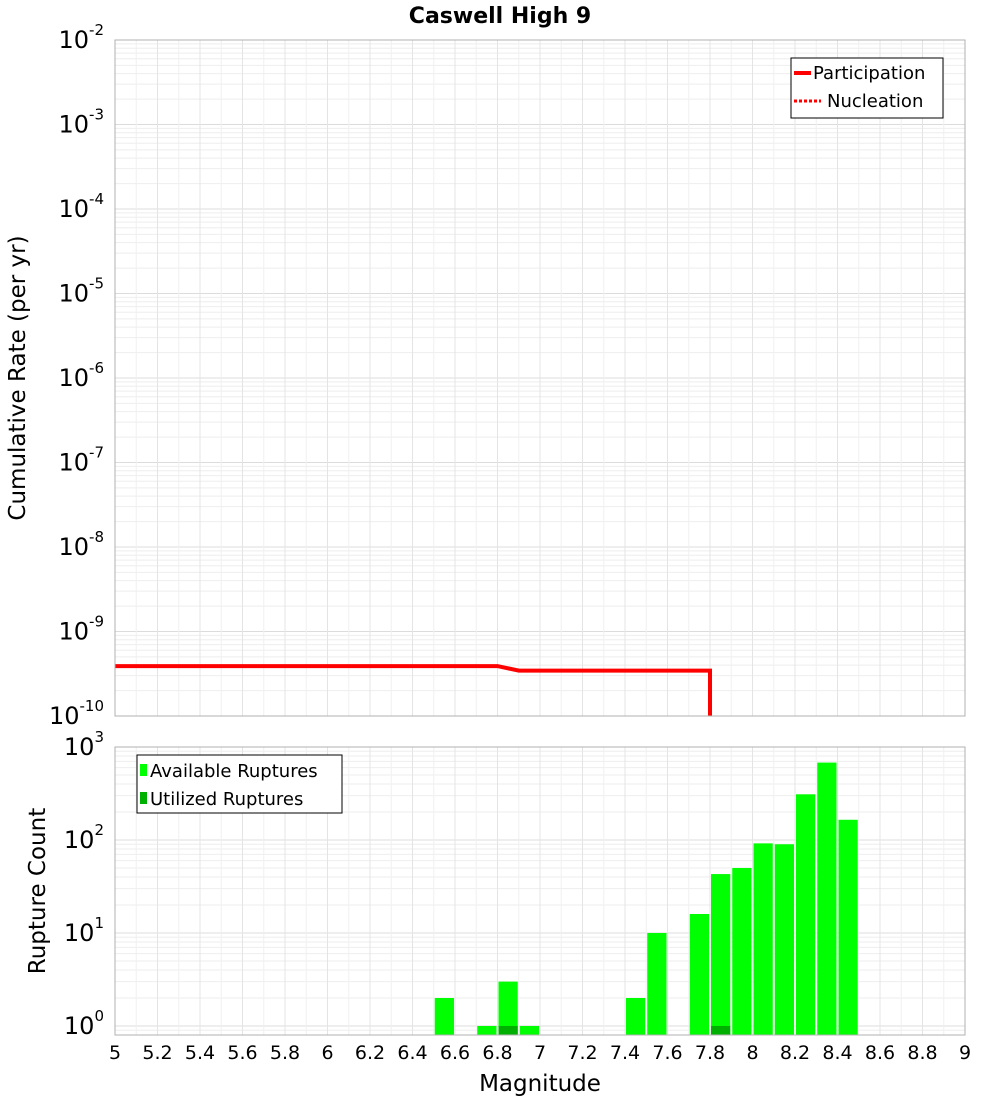 Image resolution: width=1000 pixels, height=1100 pixels. I want to click on magnitude-x-tick-label: 8.2, so click(795, 1053).